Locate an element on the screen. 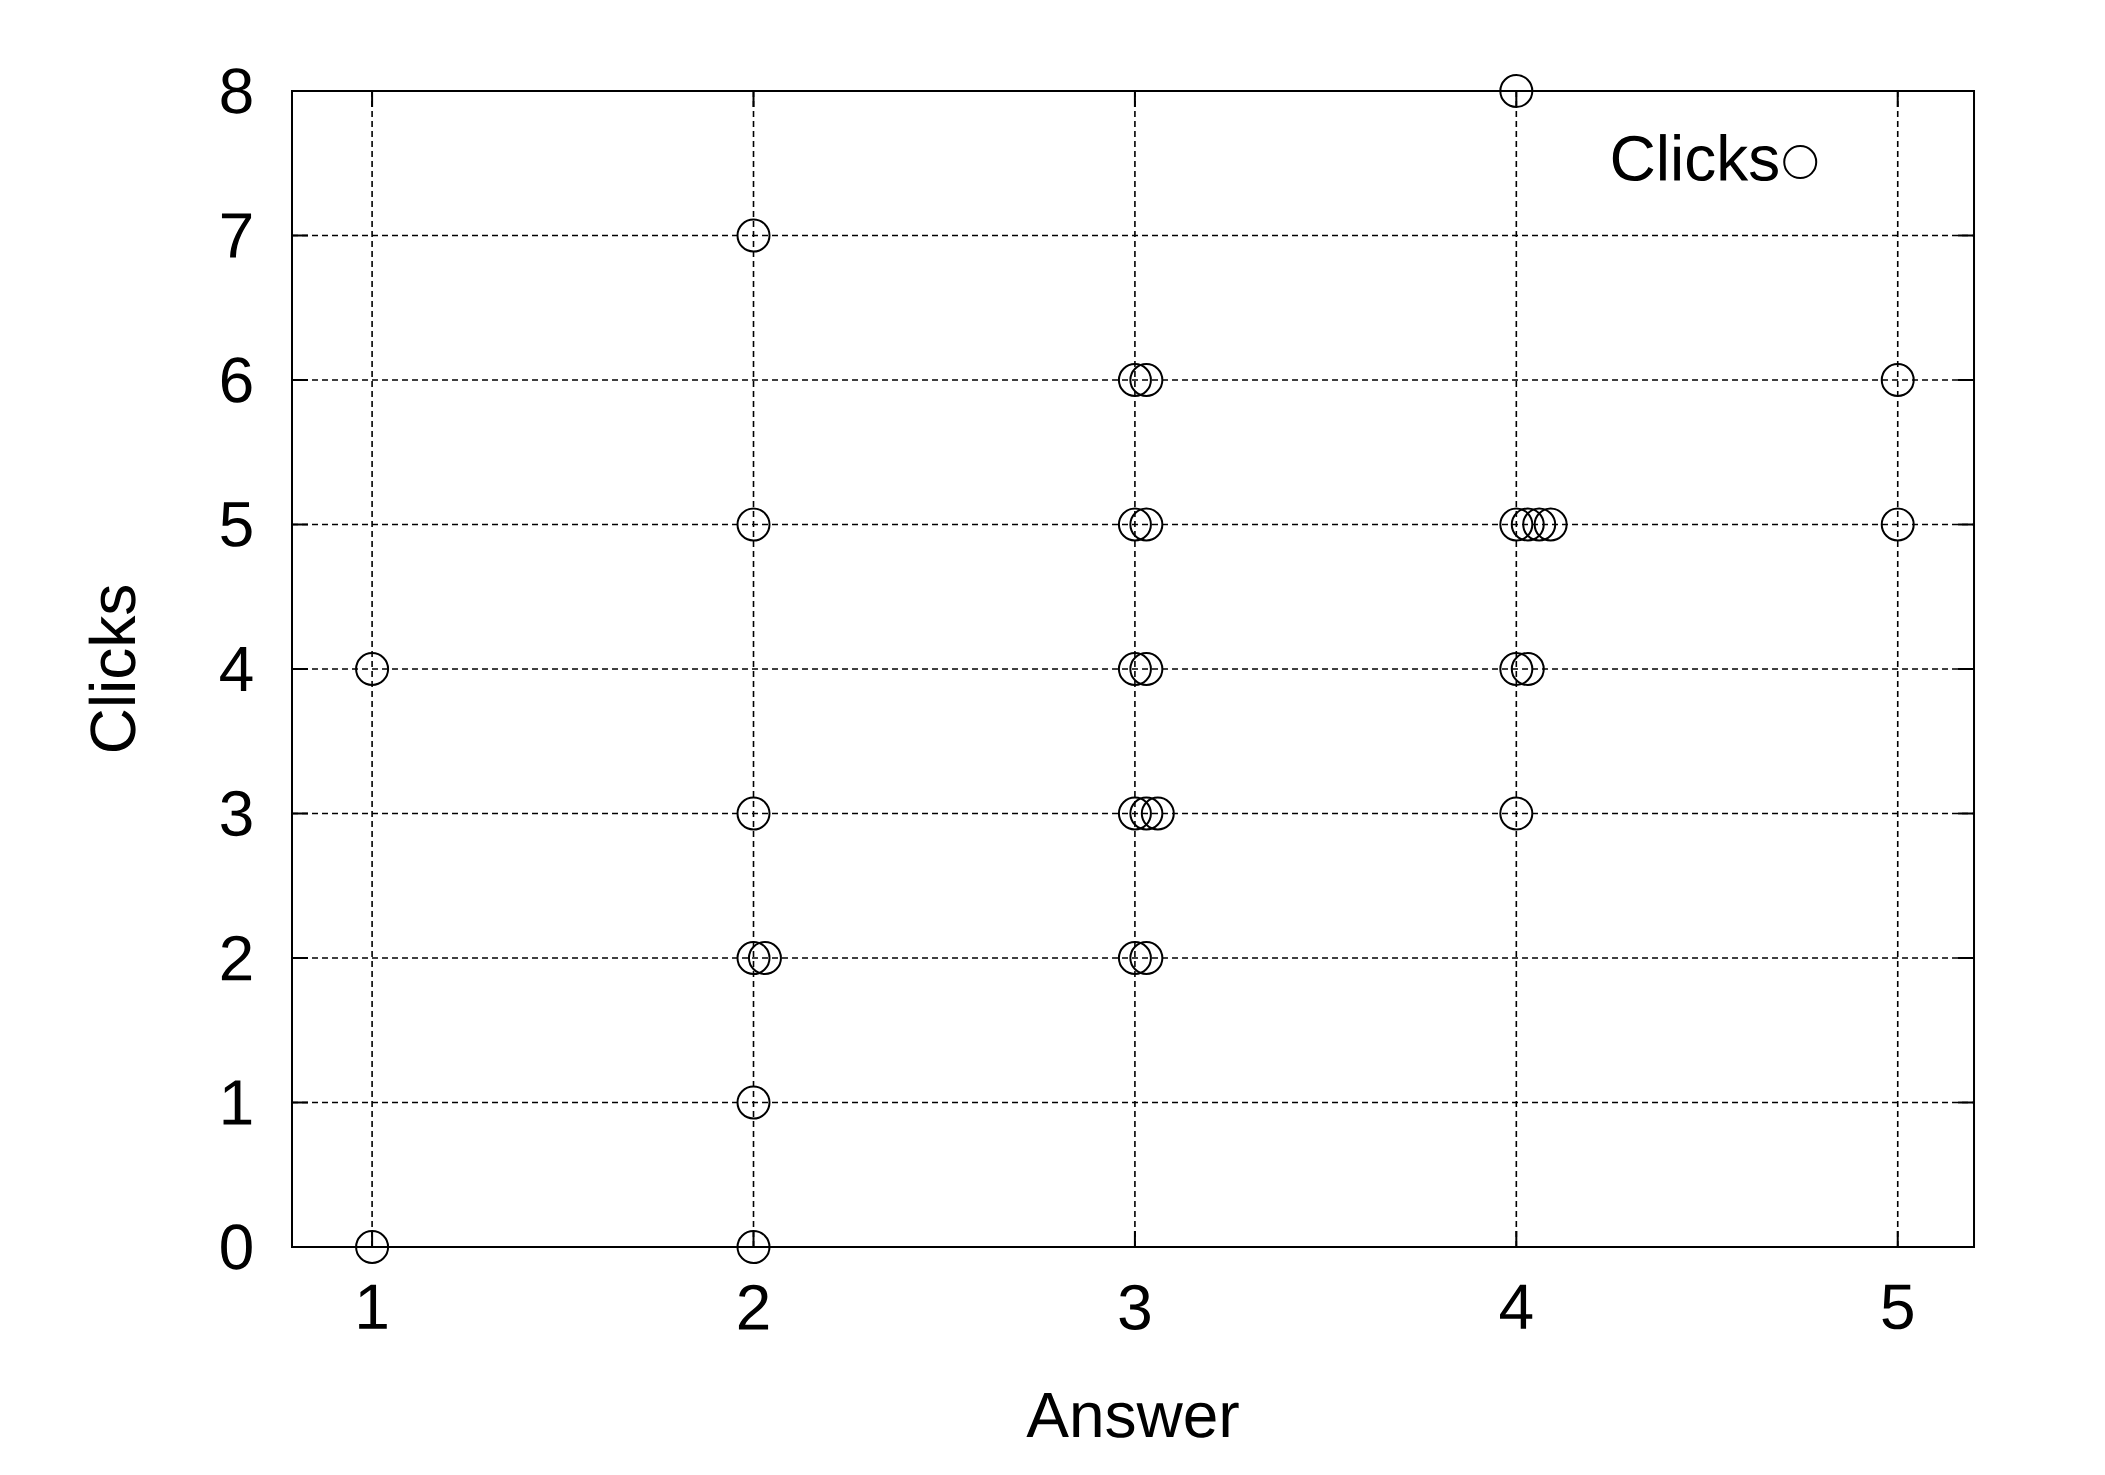  y-tick-label: 7 is located at coordinates (236, 235).